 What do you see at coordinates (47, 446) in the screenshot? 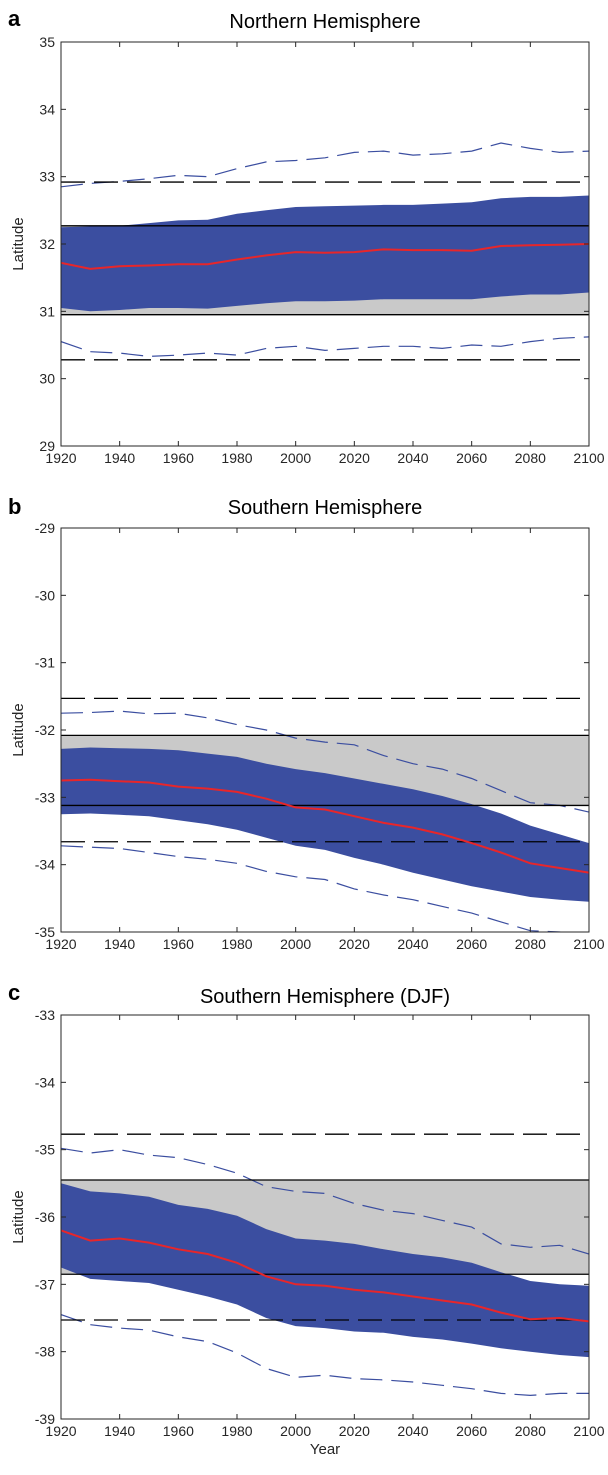
I see `y-tick-label: 29` at bounding box center [47, 446].